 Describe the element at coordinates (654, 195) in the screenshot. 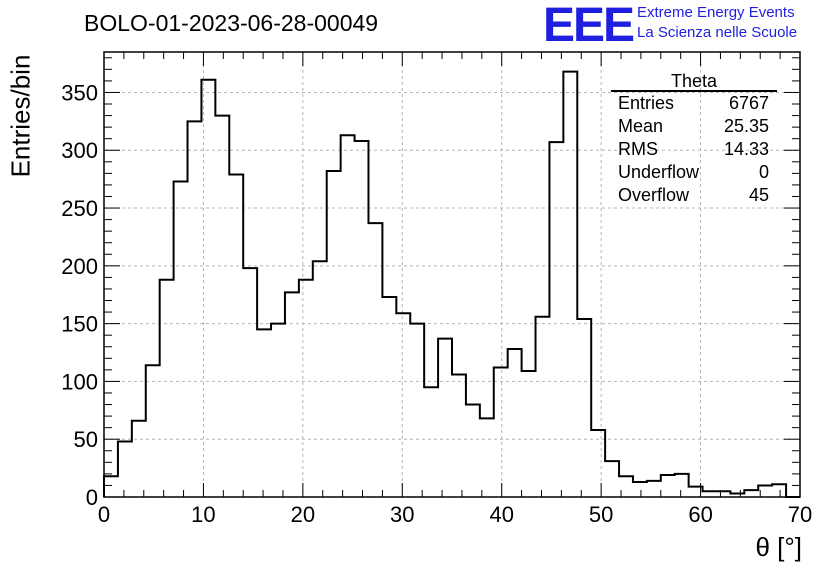

I see `stats-label: Overflow` at that location.